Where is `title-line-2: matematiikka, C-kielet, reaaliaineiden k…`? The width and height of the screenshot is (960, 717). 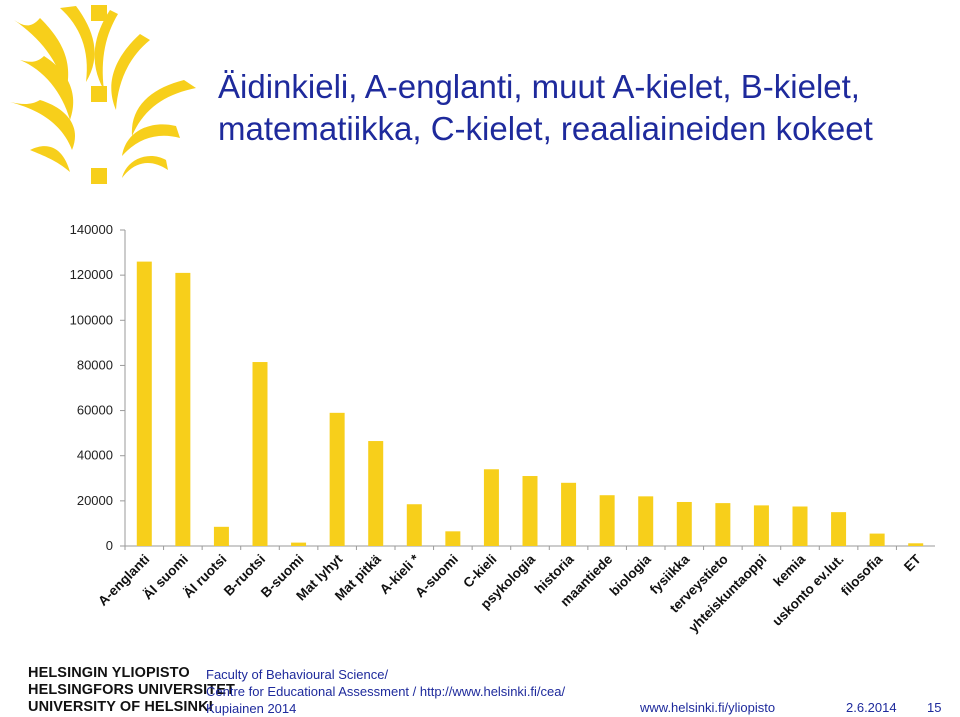 title-line-2: matematiikka, C-kielet, reaaliaineiden k… is located at coordinates (545, 128).